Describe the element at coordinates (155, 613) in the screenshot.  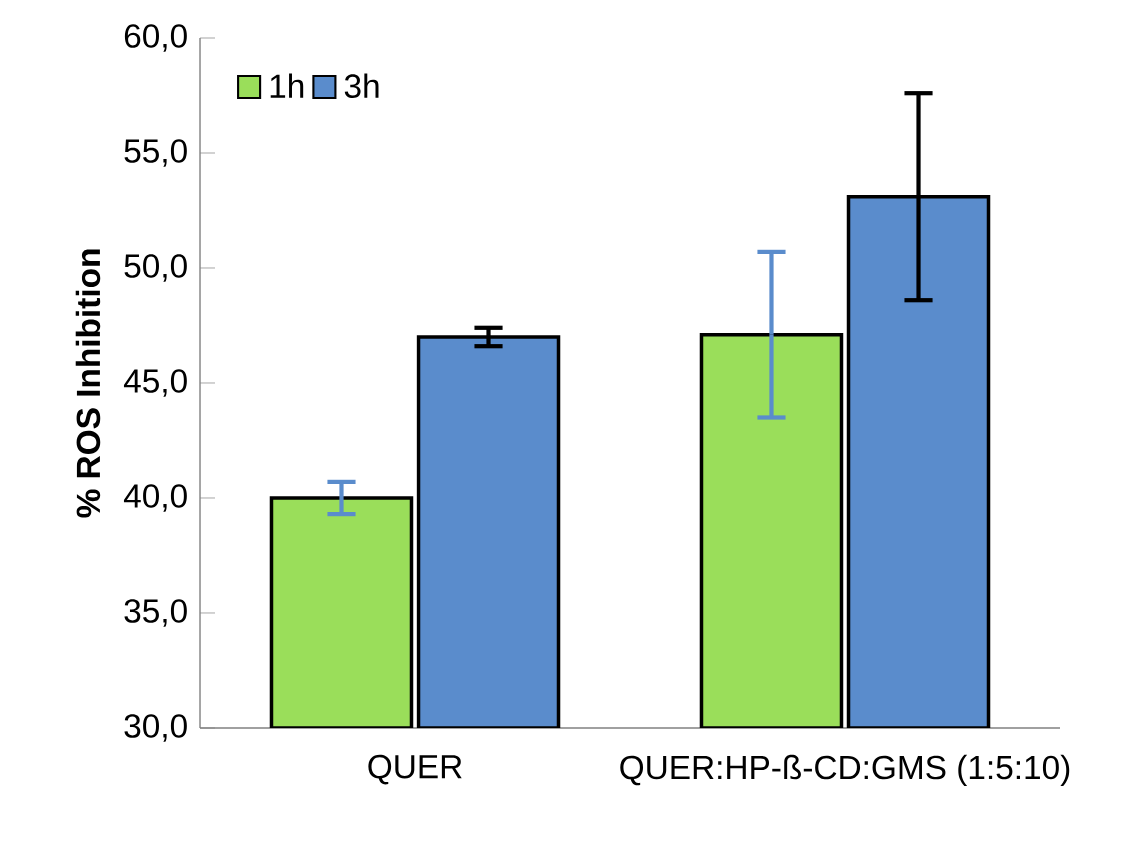
I see `y-tick-label: 35,0` at that location.